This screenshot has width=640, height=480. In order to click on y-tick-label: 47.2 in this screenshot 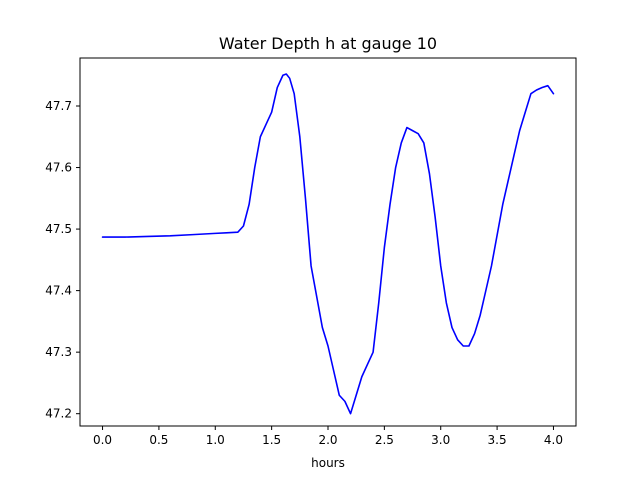, I will do `click(58, 414)`.